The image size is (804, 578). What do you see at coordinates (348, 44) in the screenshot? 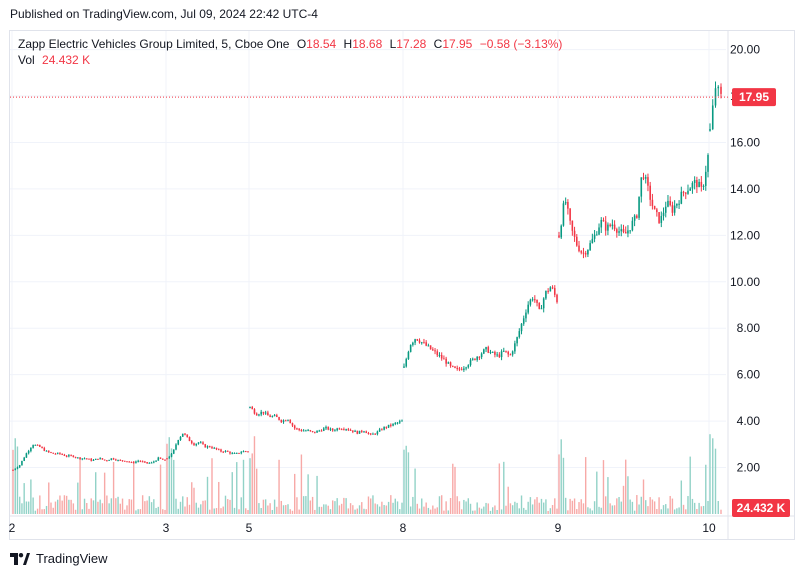
I see `high-label: H` at bounding box center [348, 44].